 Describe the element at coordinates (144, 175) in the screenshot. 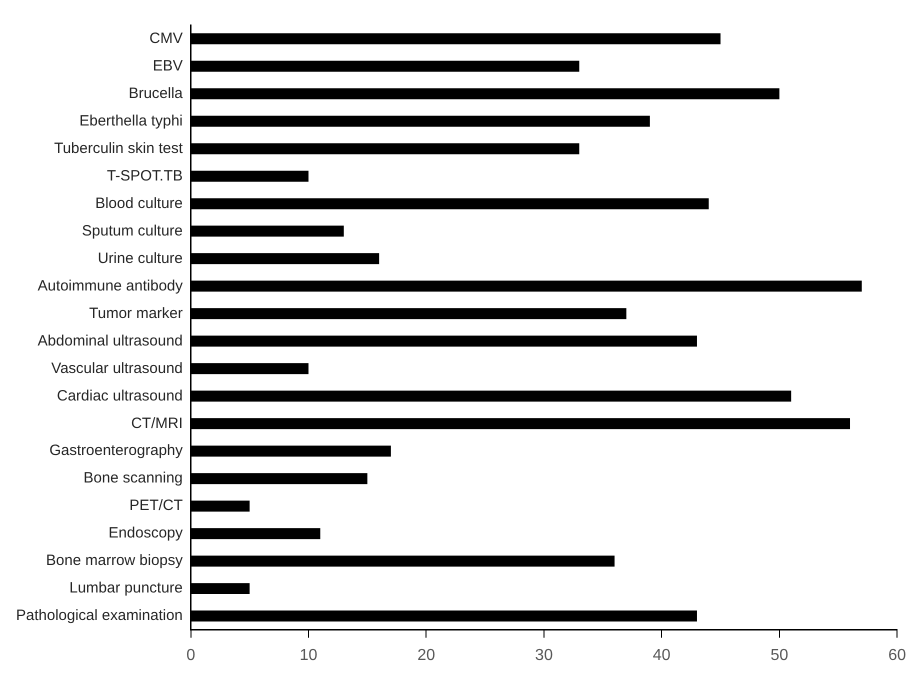

I see `y-tick-label: T-SPOT.TB` at that location.